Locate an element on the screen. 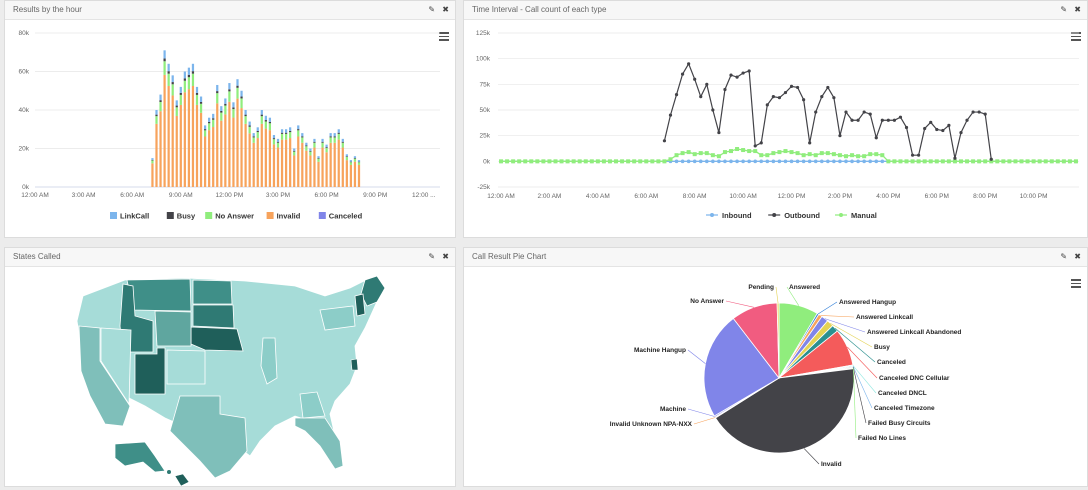 This screenshot has width=1088, height=490. legend-label: No Answer is located at coordinates (234, 216).